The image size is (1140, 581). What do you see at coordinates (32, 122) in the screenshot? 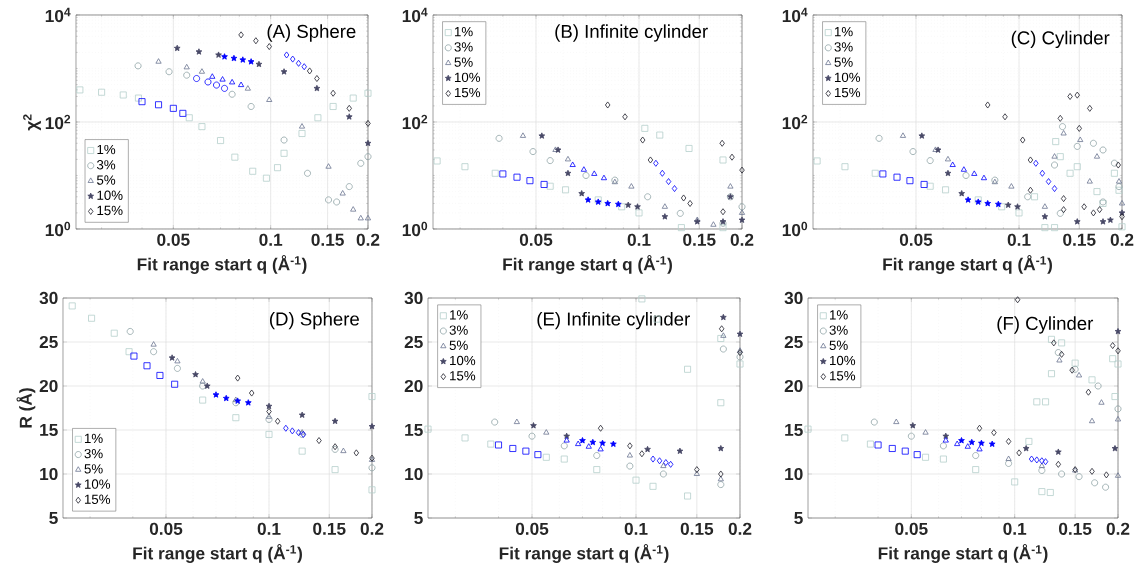
I see `y-axis-title: χ$^{2}$` at bounding box center [32, 122].